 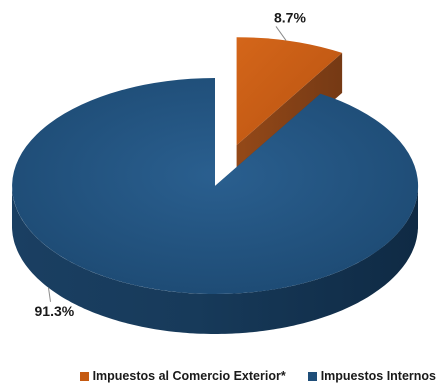 I want to click on data-label-comercio-exterior: 8.7%, so click(x=290, y=17).